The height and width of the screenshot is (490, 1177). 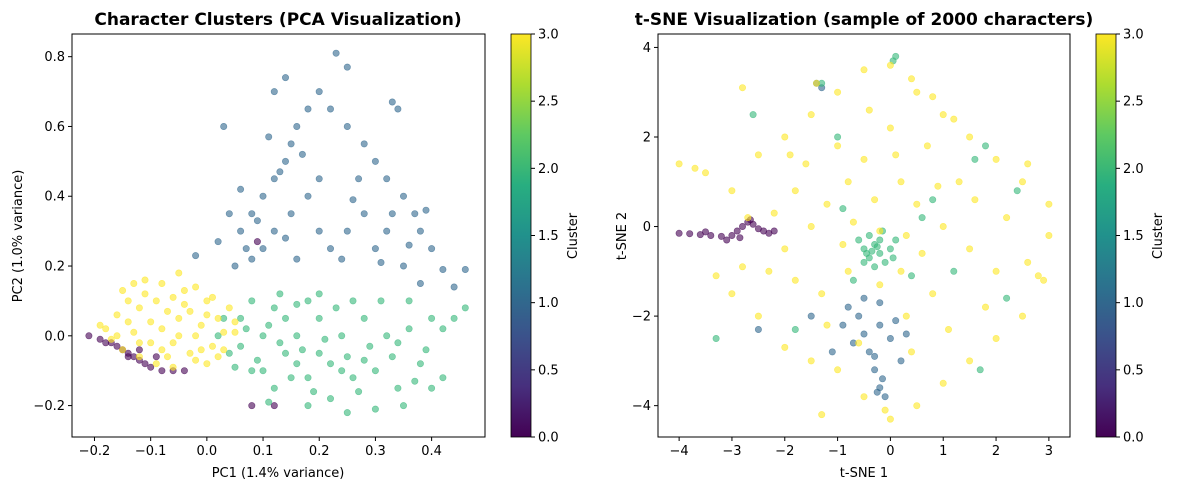 I want to click on tsne-x-tick-label: 0, so click(x=890, y=451).